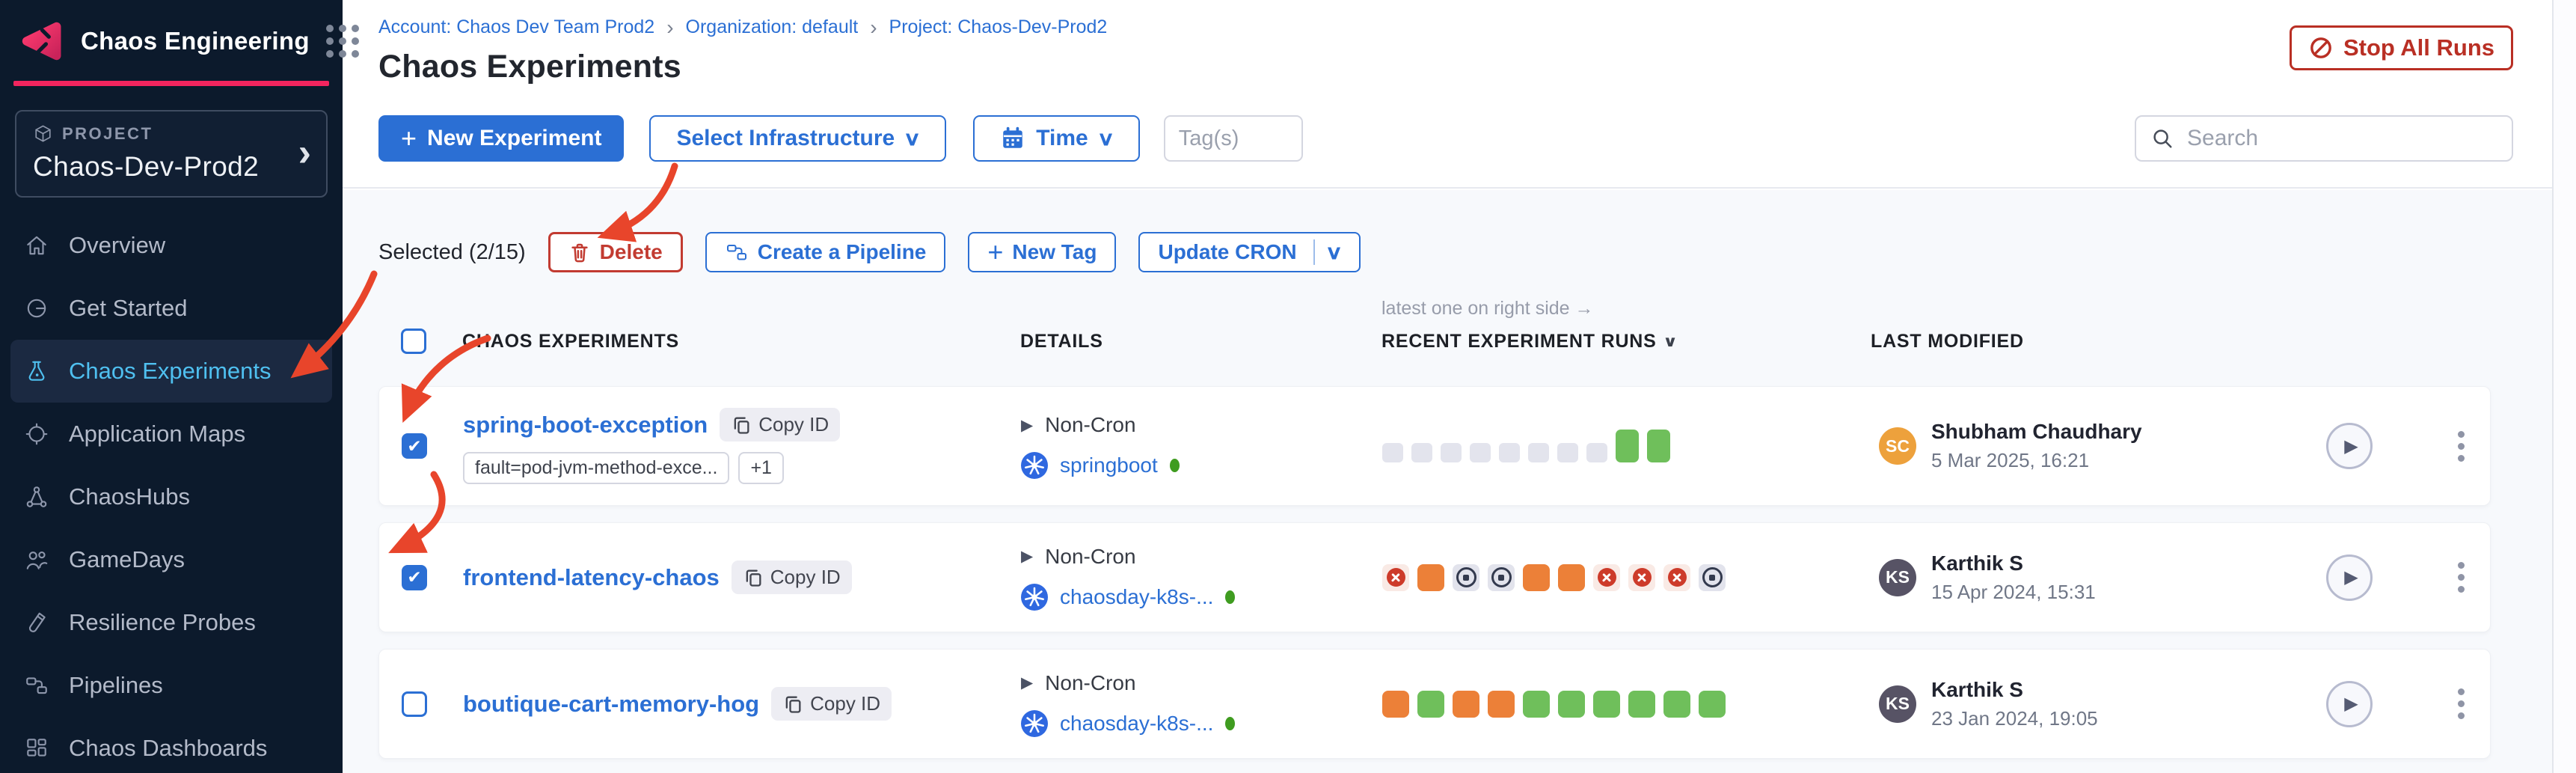 The image size is (2576, 773). Describe the element at coordinates (171, 154) in the screenshot. I see `project-selector: PROJECT Chaos-Dev-Prod2 ›` at that location.